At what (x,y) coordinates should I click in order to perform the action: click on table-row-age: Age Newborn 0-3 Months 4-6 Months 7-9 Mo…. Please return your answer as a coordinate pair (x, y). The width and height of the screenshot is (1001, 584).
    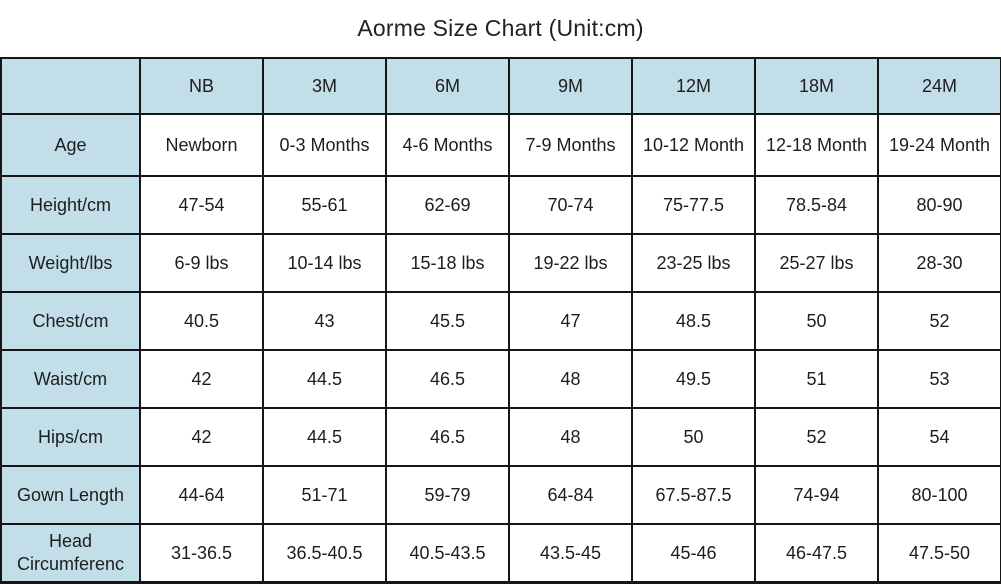
    Looking at the image, I should click on (500, 145).